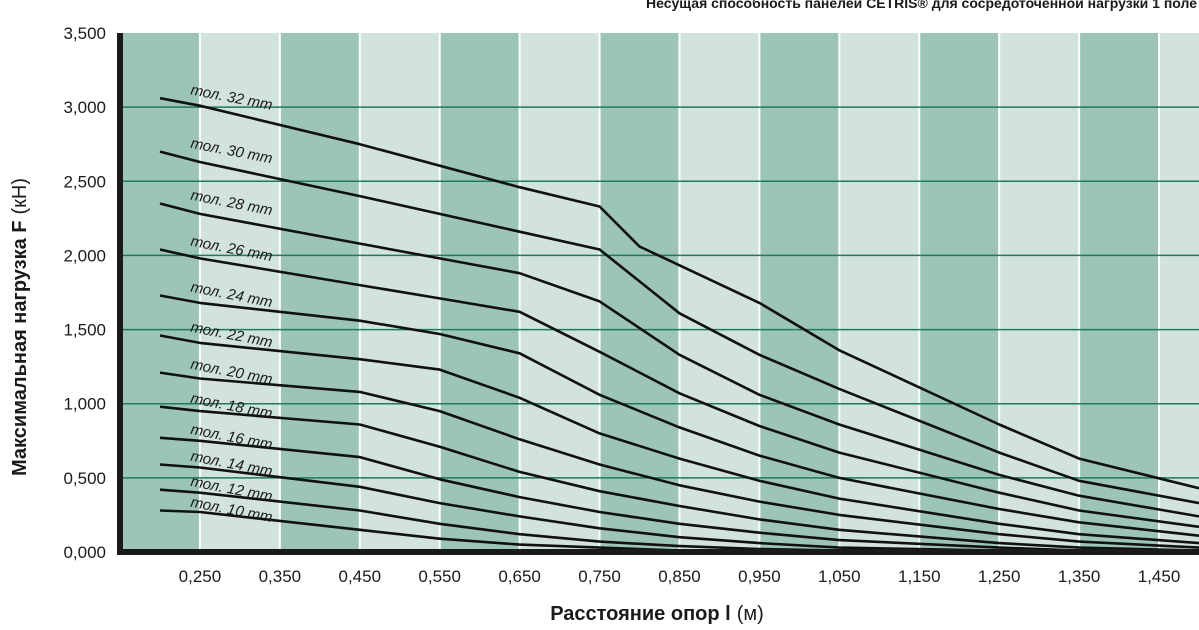 The image size is (1199, 630). Describe the element at coordinates (84, 255) in the screenshot. I see `y-tick-label: 2,000` at that location.